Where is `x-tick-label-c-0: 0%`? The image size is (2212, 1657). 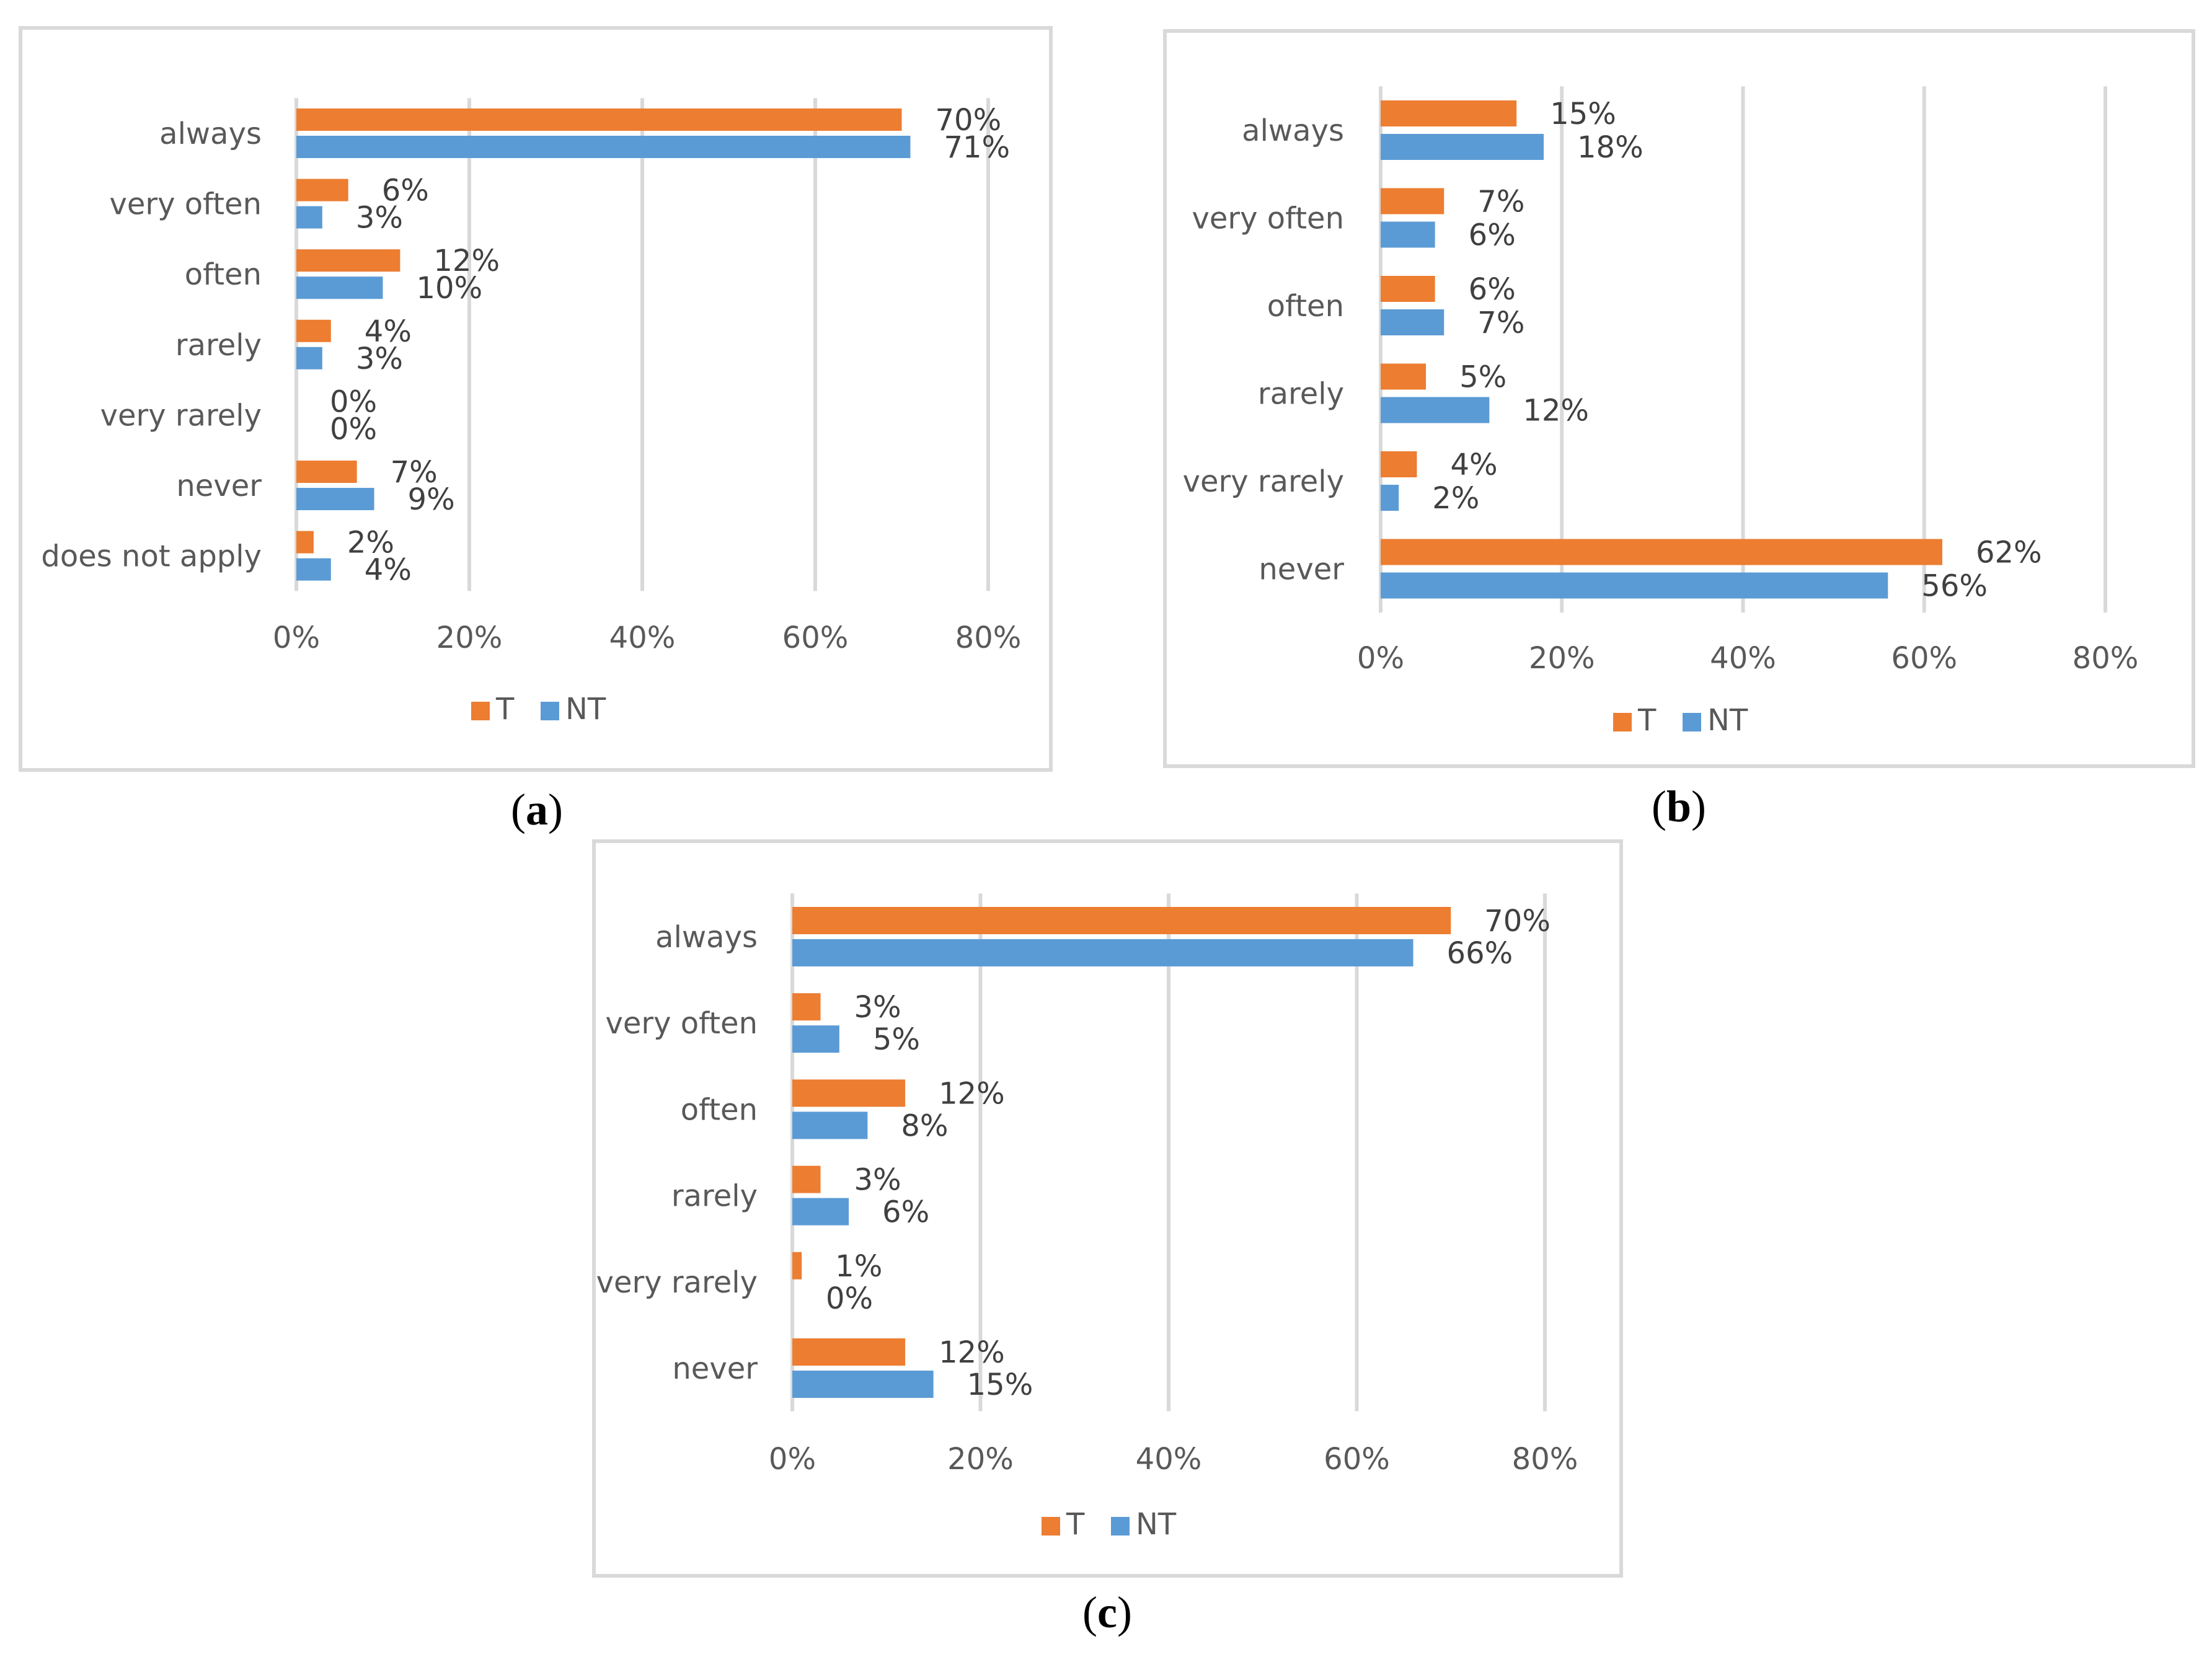
x-tick-label-c-0: 0% is located at coordinates (792, 1459).